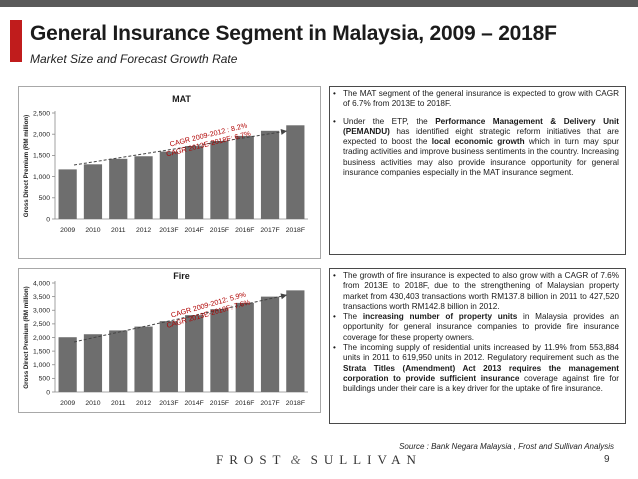 This screenshot has width=638, height=479. I want to click on brand-ampersand: &, so click(295, 459).